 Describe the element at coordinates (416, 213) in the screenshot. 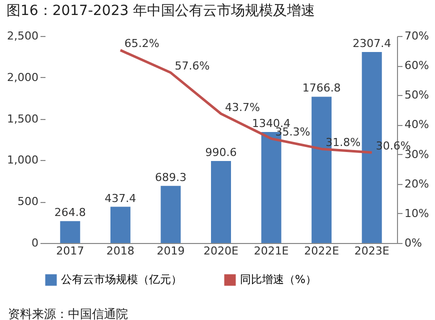

I see `y2-tick-label: 10%` at that location.